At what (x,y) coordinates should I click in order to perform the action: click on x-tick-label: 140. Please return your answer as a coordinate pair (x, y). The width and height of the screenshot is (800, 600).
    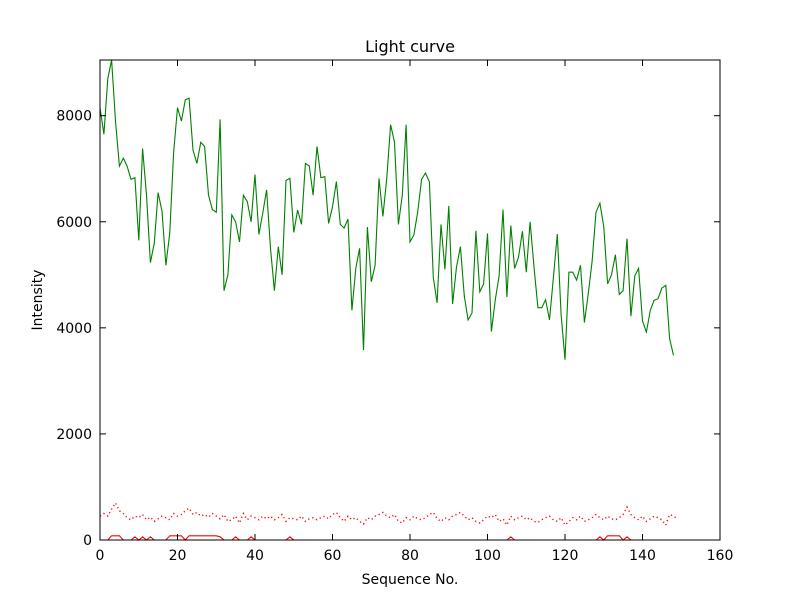
    Looking at the image, I should click on (642, 556).